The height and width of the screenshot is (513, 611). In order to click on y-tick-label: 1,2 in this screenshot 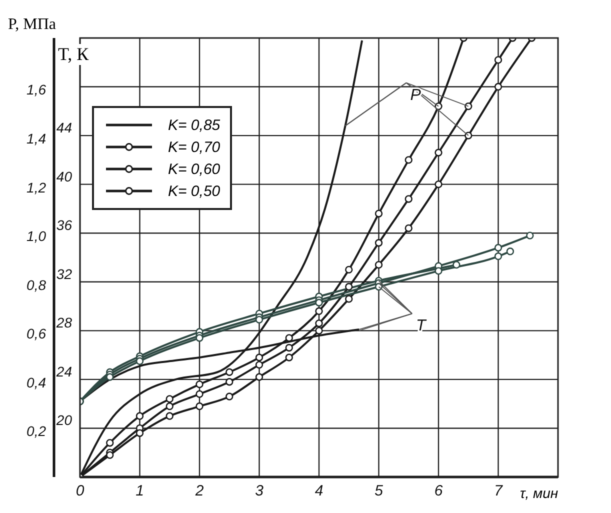, I will do `click(36, 187)`.